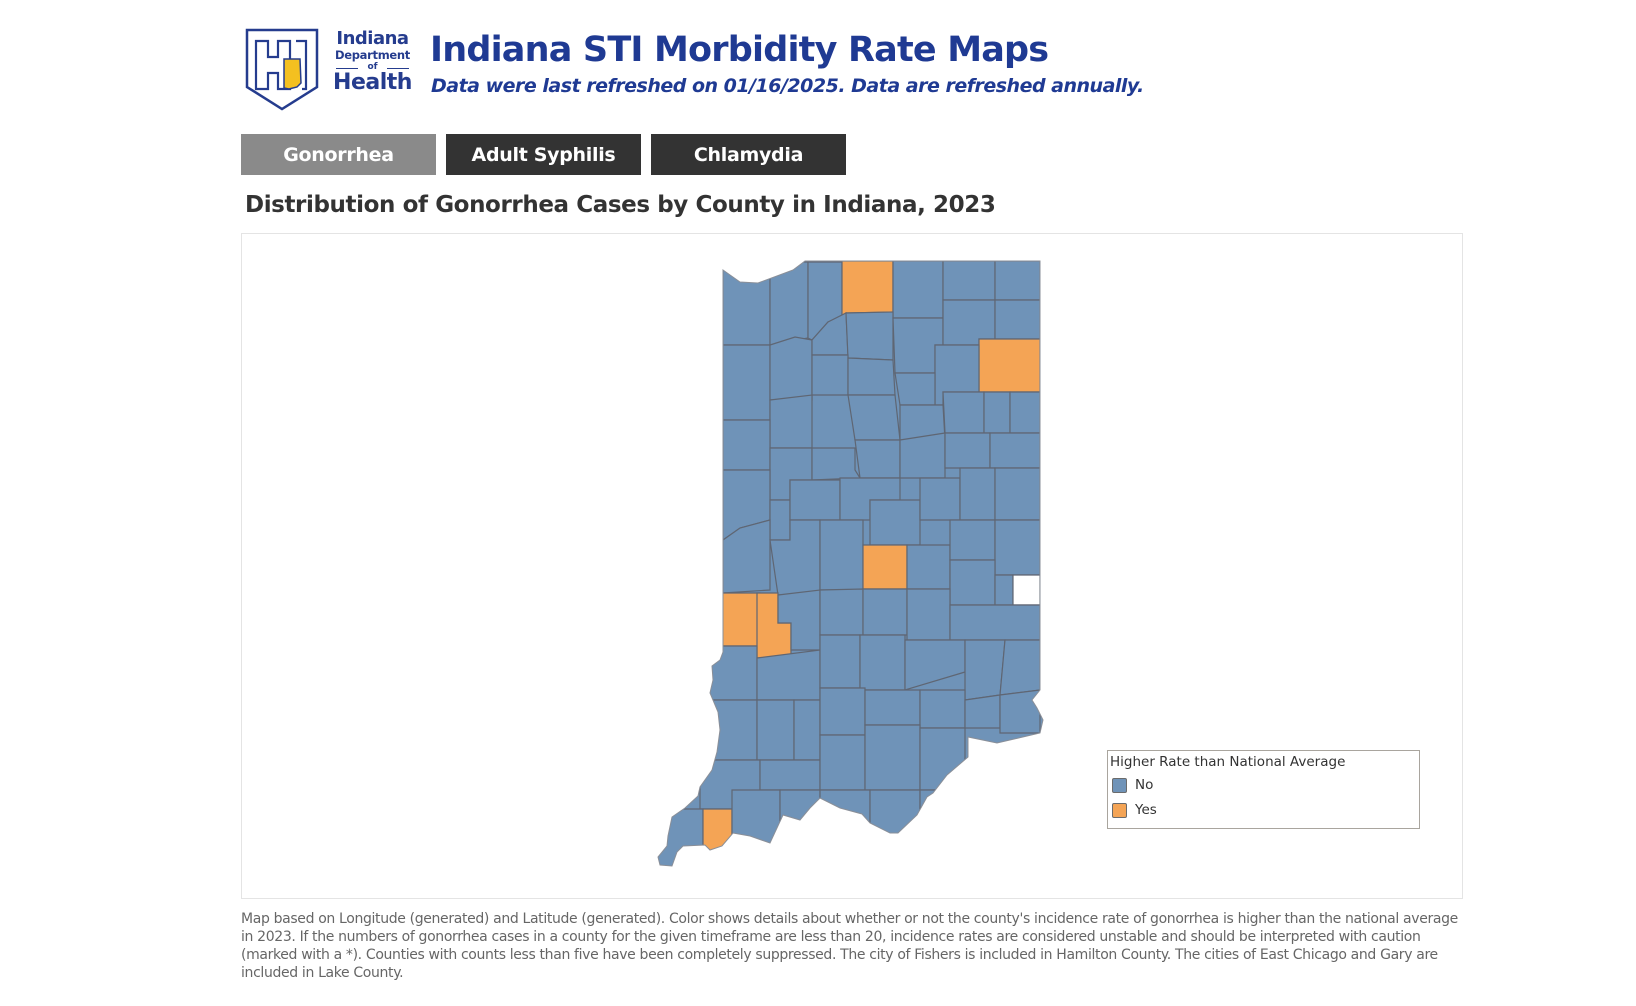 This screenshot has width=1636, height=1006. What do you see at coordinates (1020, 667) in the screenshot?
I see `county-dearborn` at bounding box center [1020, 667].